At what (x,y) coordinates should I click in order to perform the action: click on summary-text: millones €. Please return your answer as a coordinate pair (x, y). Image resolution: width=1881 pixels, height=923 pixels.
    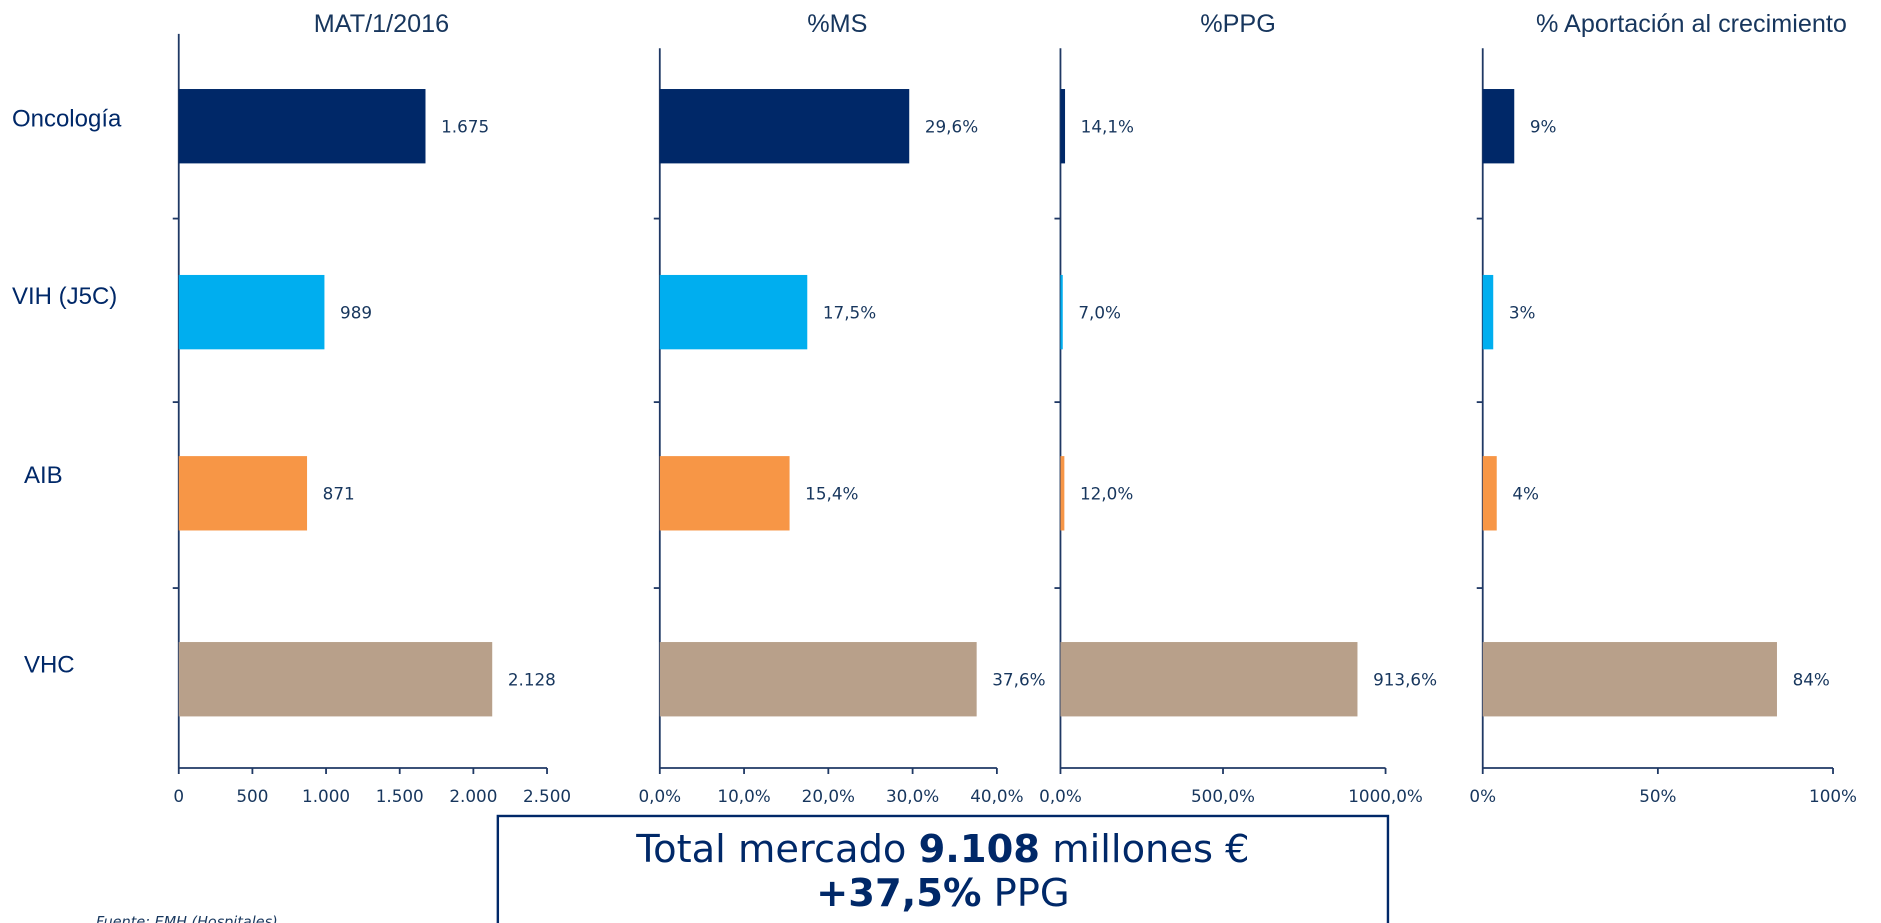
    Looking at the image, I should click on (1150, 848).